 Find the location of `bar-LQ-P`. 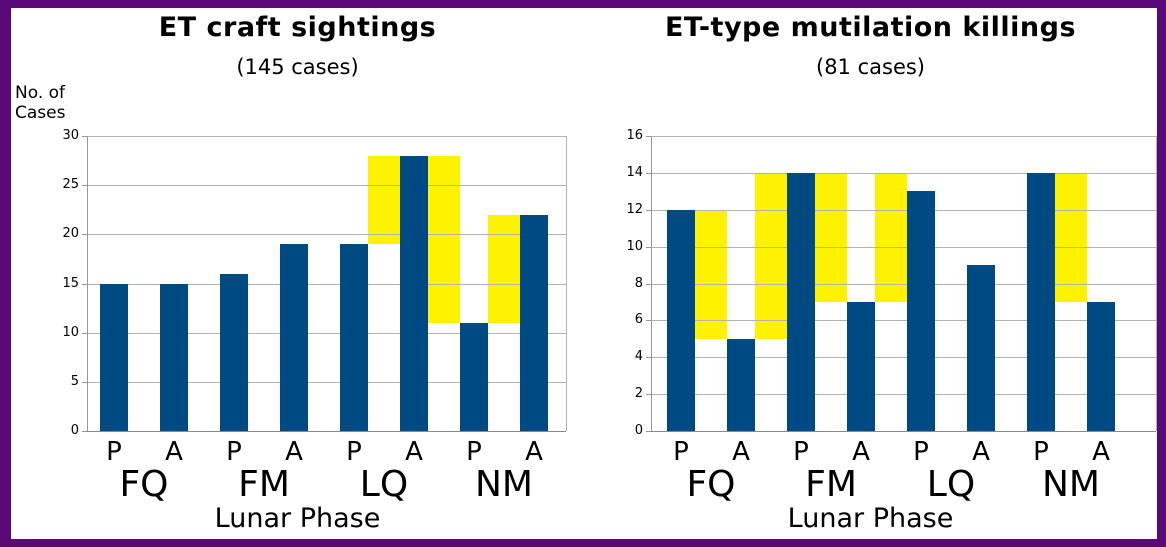

bar-LQ-P is located at coordinates (921, 311).